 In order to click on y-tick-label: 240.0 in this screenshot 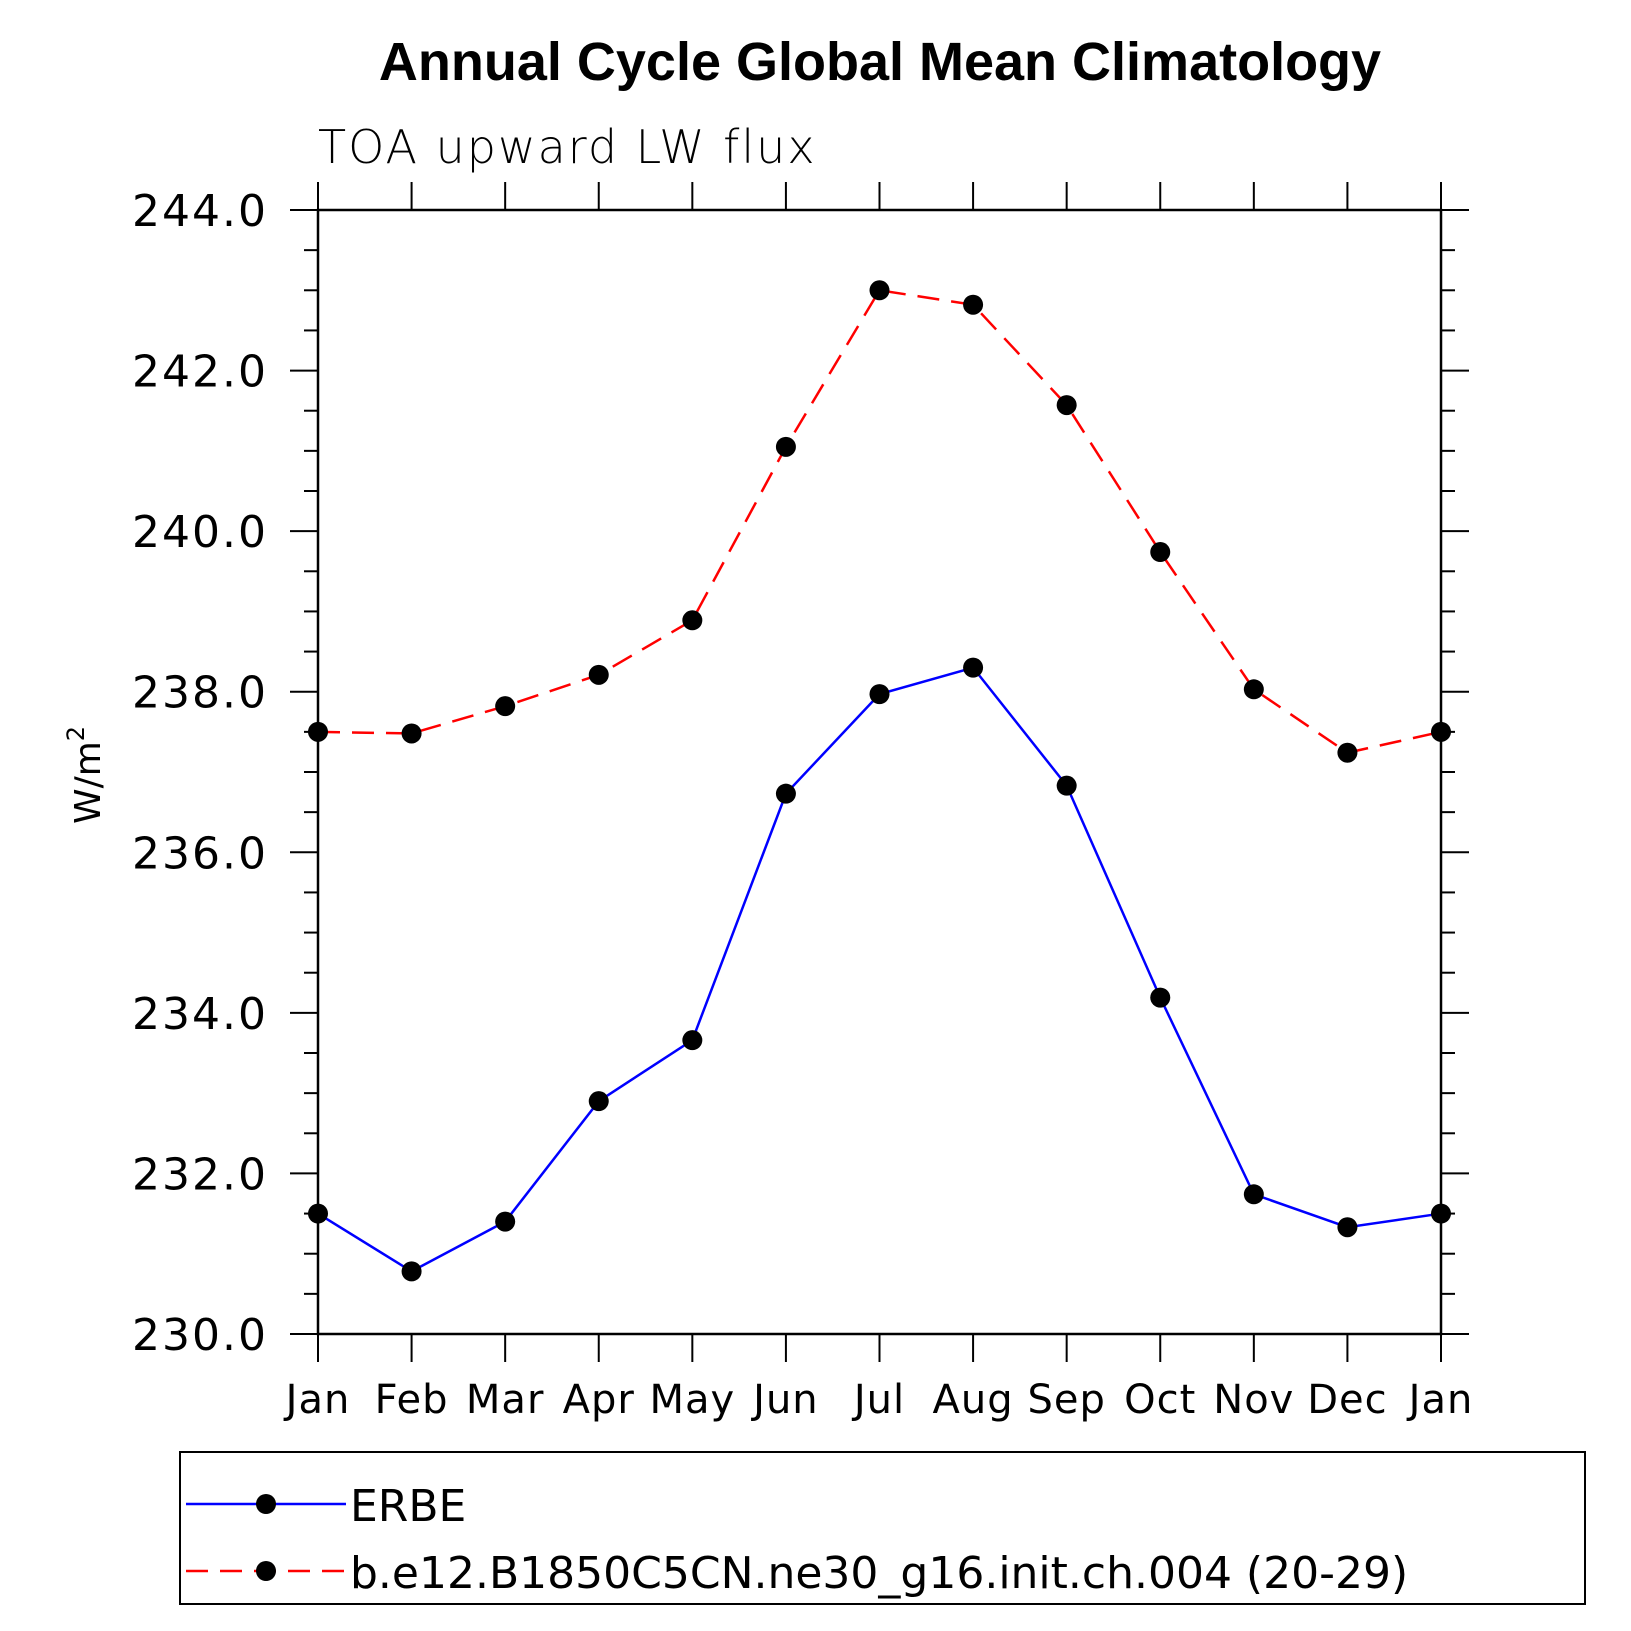, I will do `click(200, 532)`.